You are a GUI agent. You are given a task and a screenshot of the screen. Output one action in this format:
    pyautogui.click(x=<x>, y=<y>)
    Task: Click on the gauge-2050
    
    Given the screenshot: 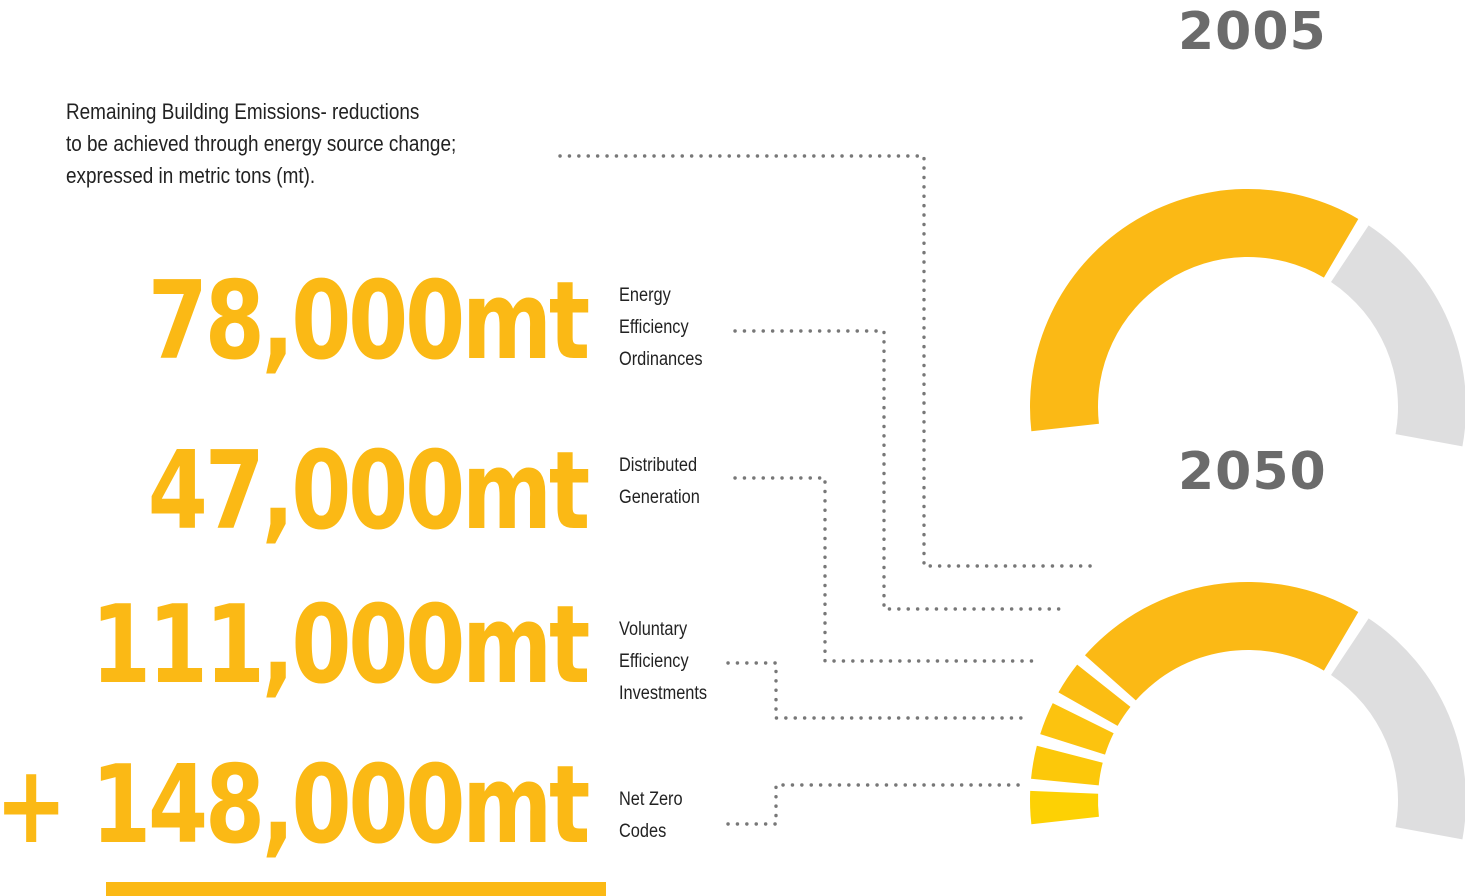 What is the action you would take?
    pyautogui.click(x=1247, y=711)
    